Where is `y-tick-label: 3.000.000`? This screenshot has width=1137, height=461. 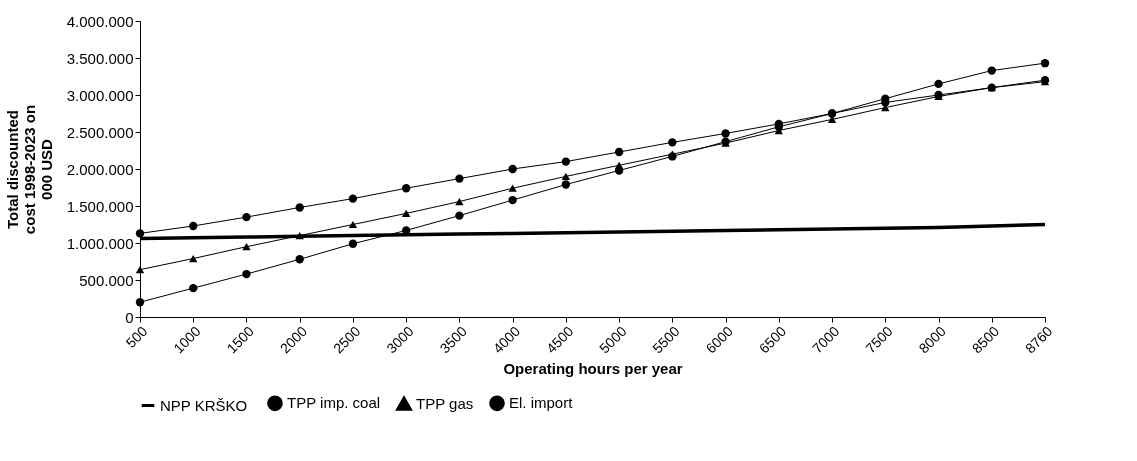 y-tick-label: 3.000.000 is located at coordinates (100, 95).